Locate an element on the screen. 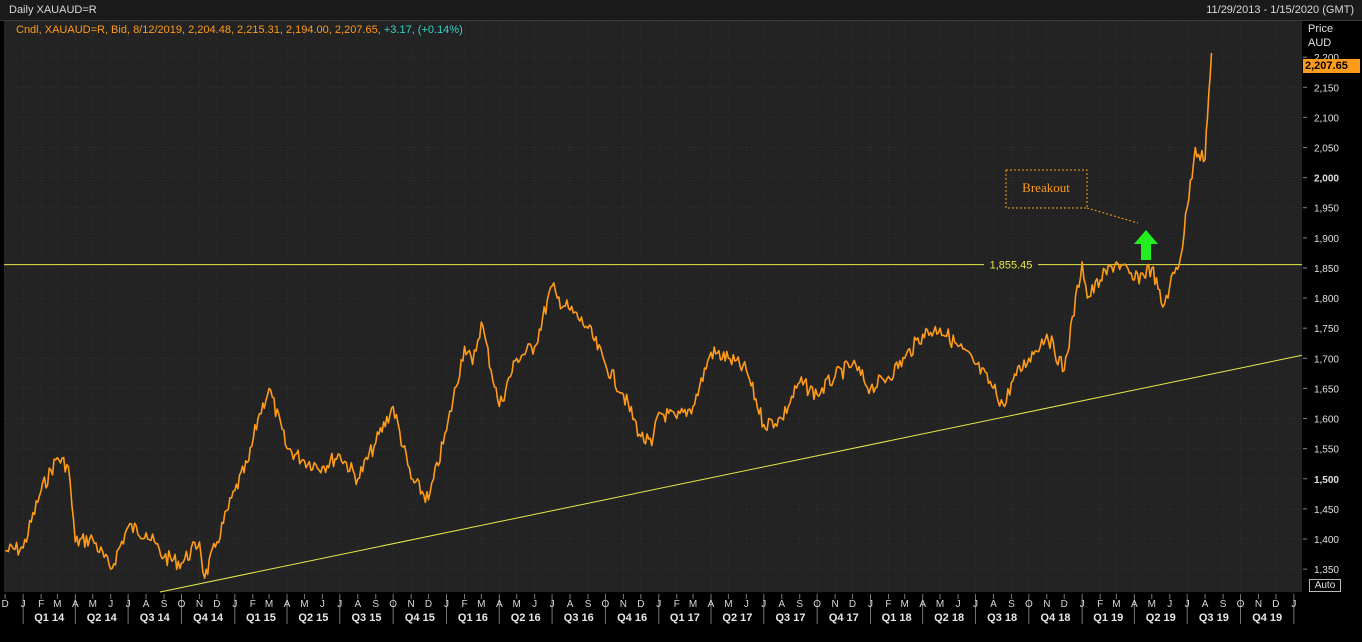  quarter-tick-label: Q1 16 is located at coordinates (473, 618).